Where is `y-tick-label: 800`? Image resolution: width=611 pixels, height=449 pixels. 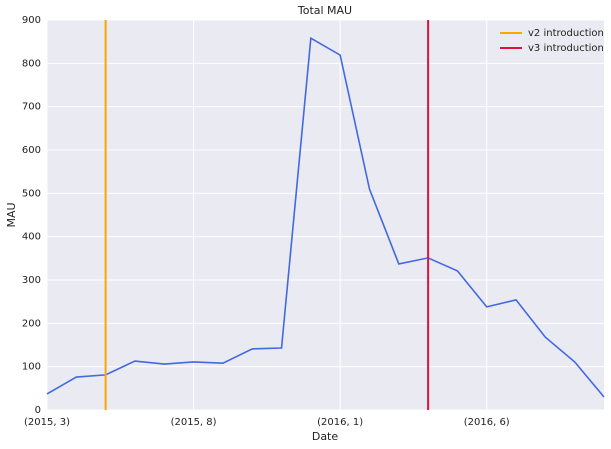 y-tick-label: 800 is located at coordinates (31, 63).